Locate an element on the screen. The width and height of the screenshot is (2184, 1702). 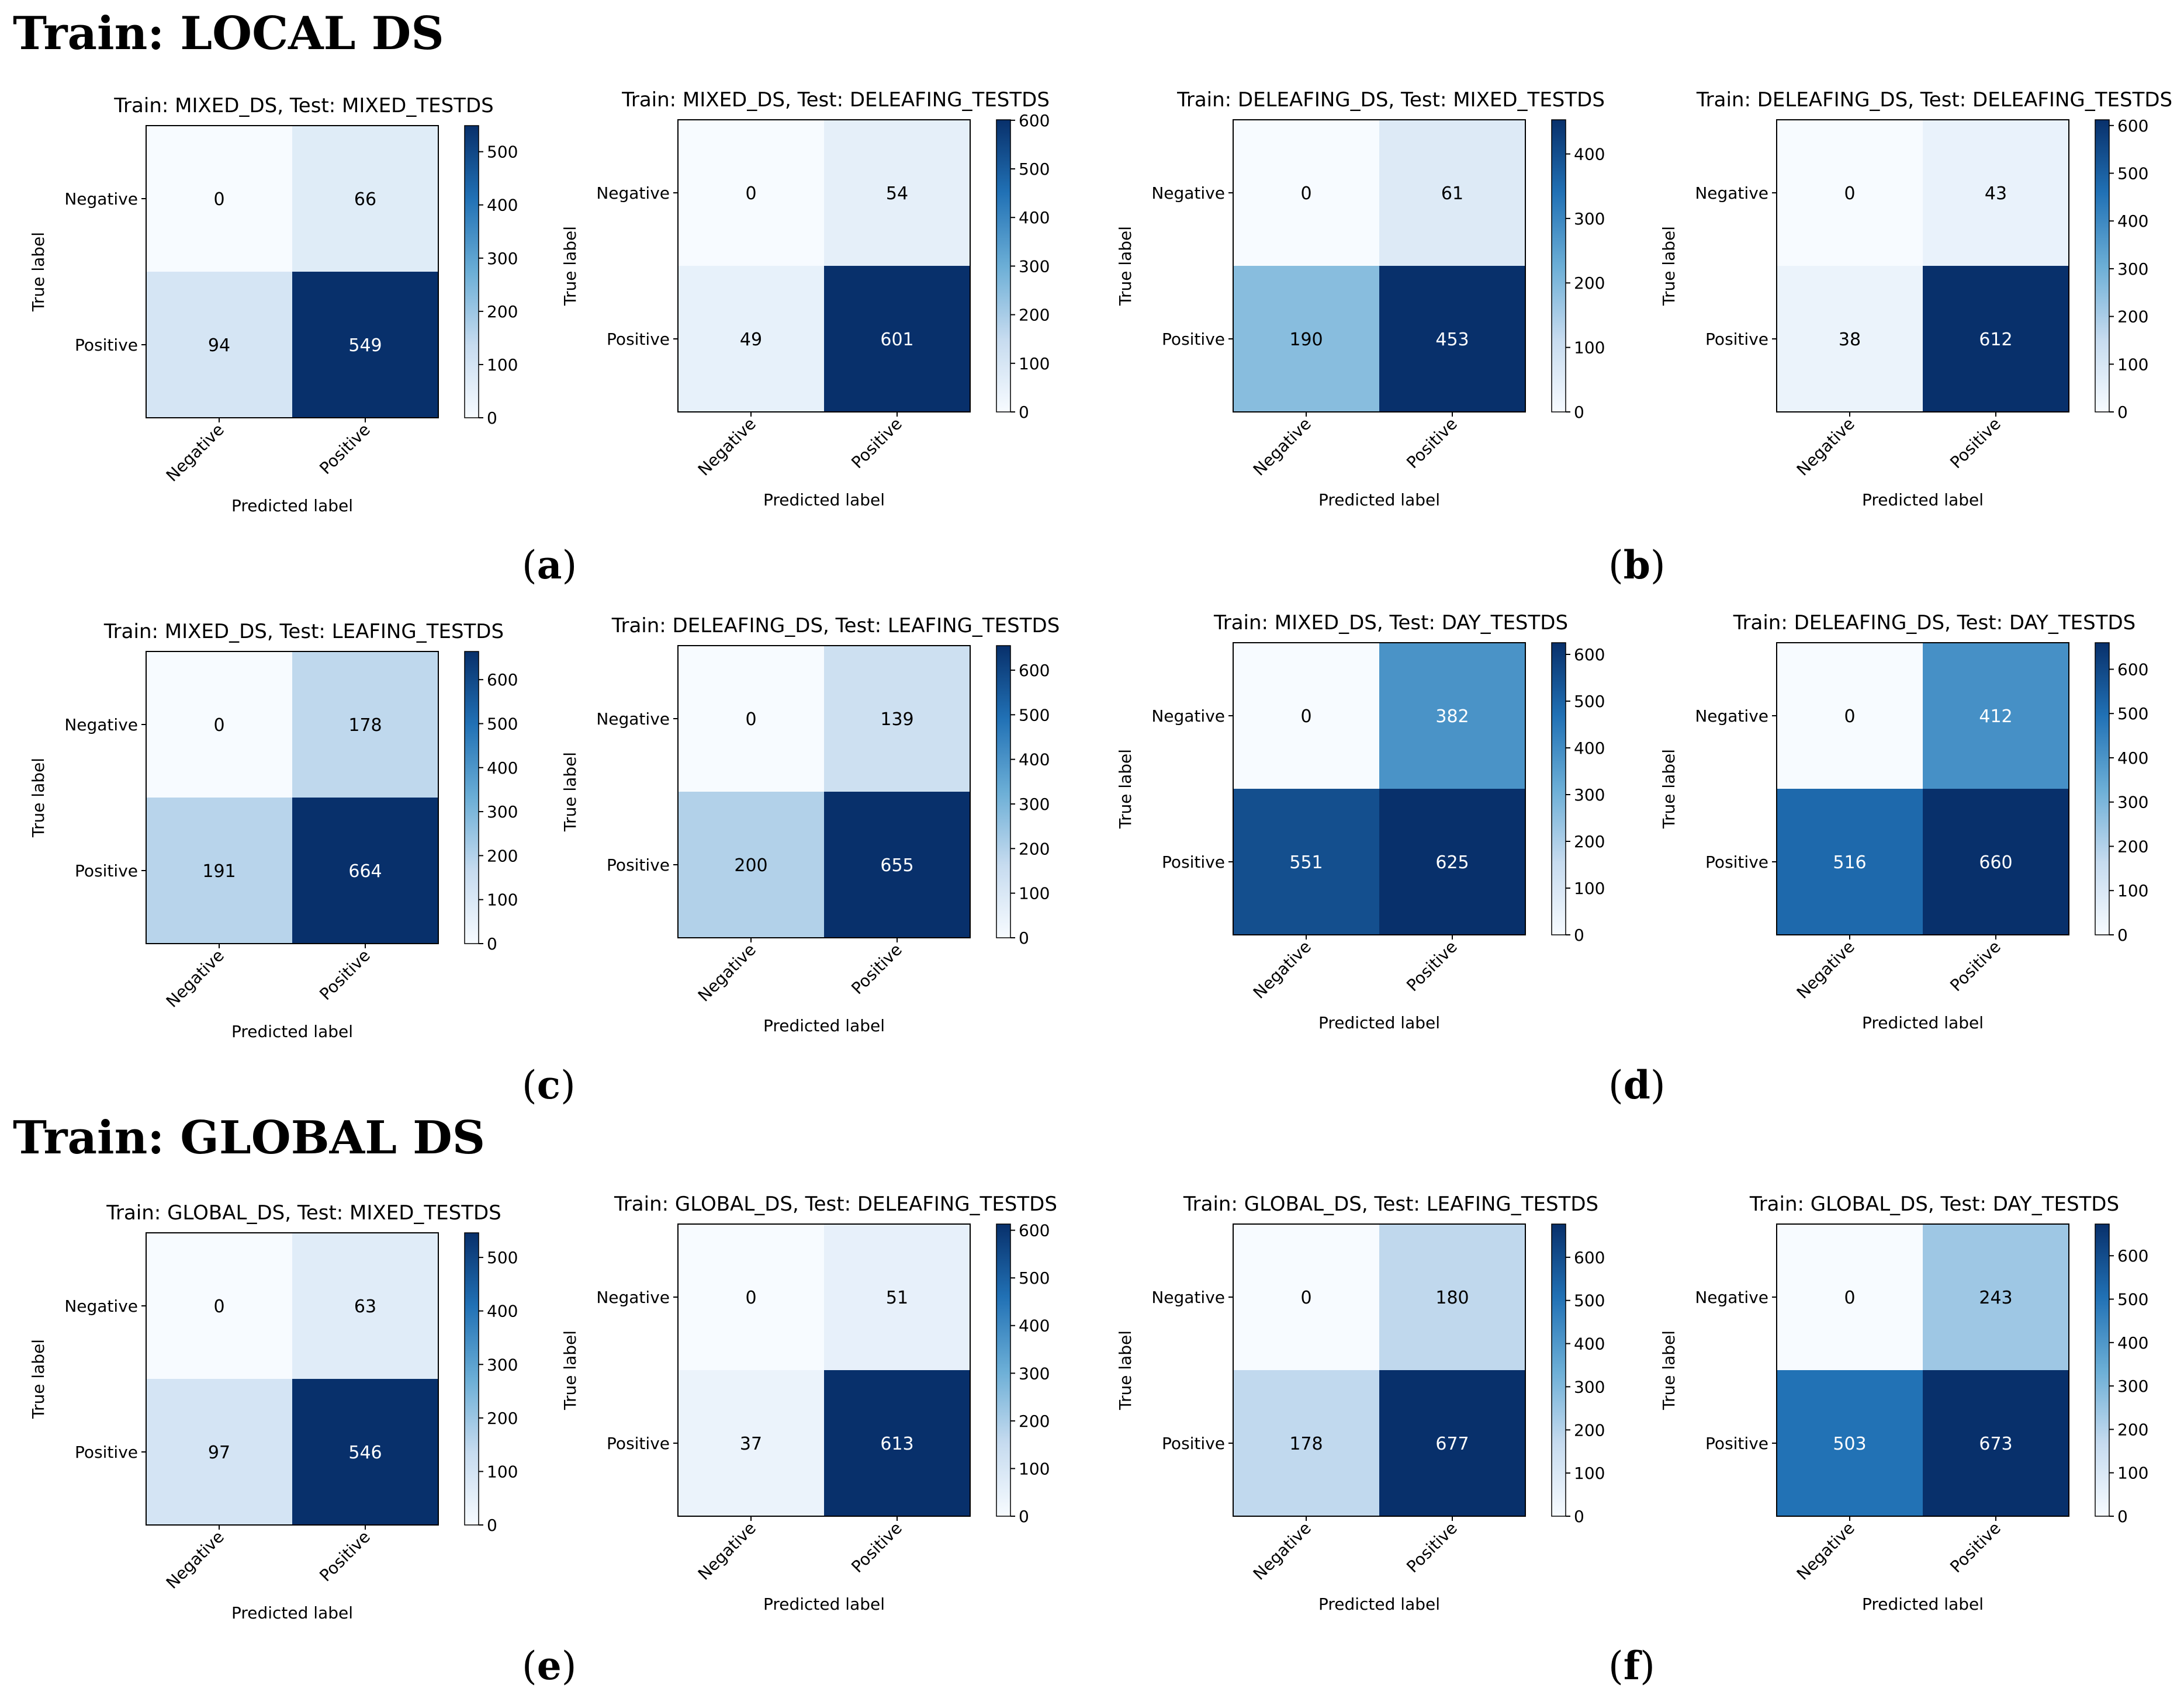
colorbar-tick-label: 600 is located at coordinates (1034, 120).